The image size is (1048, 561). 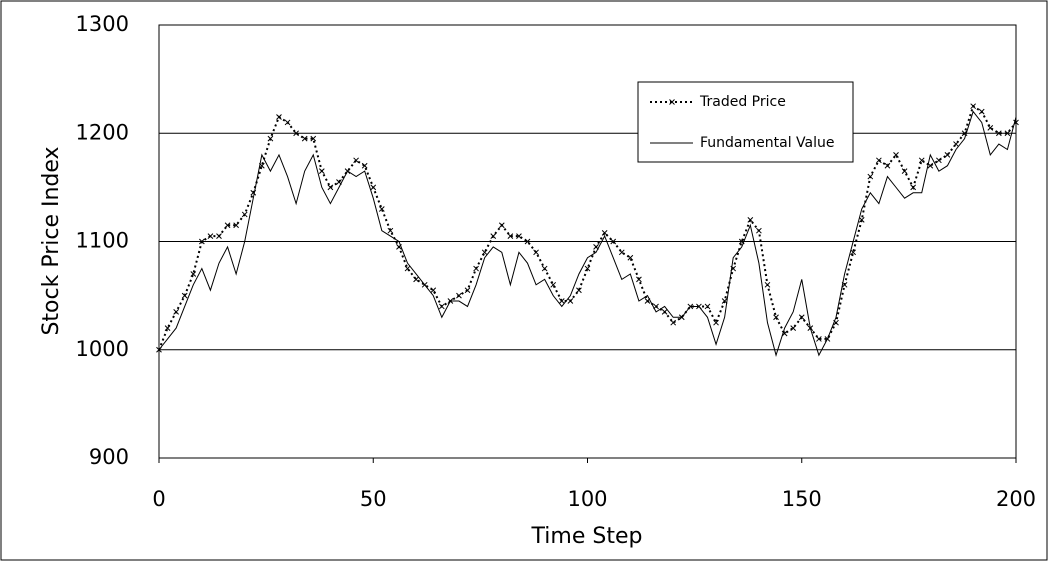 I want to click on y-tick-label: 1300, so click(x=102, y=24).